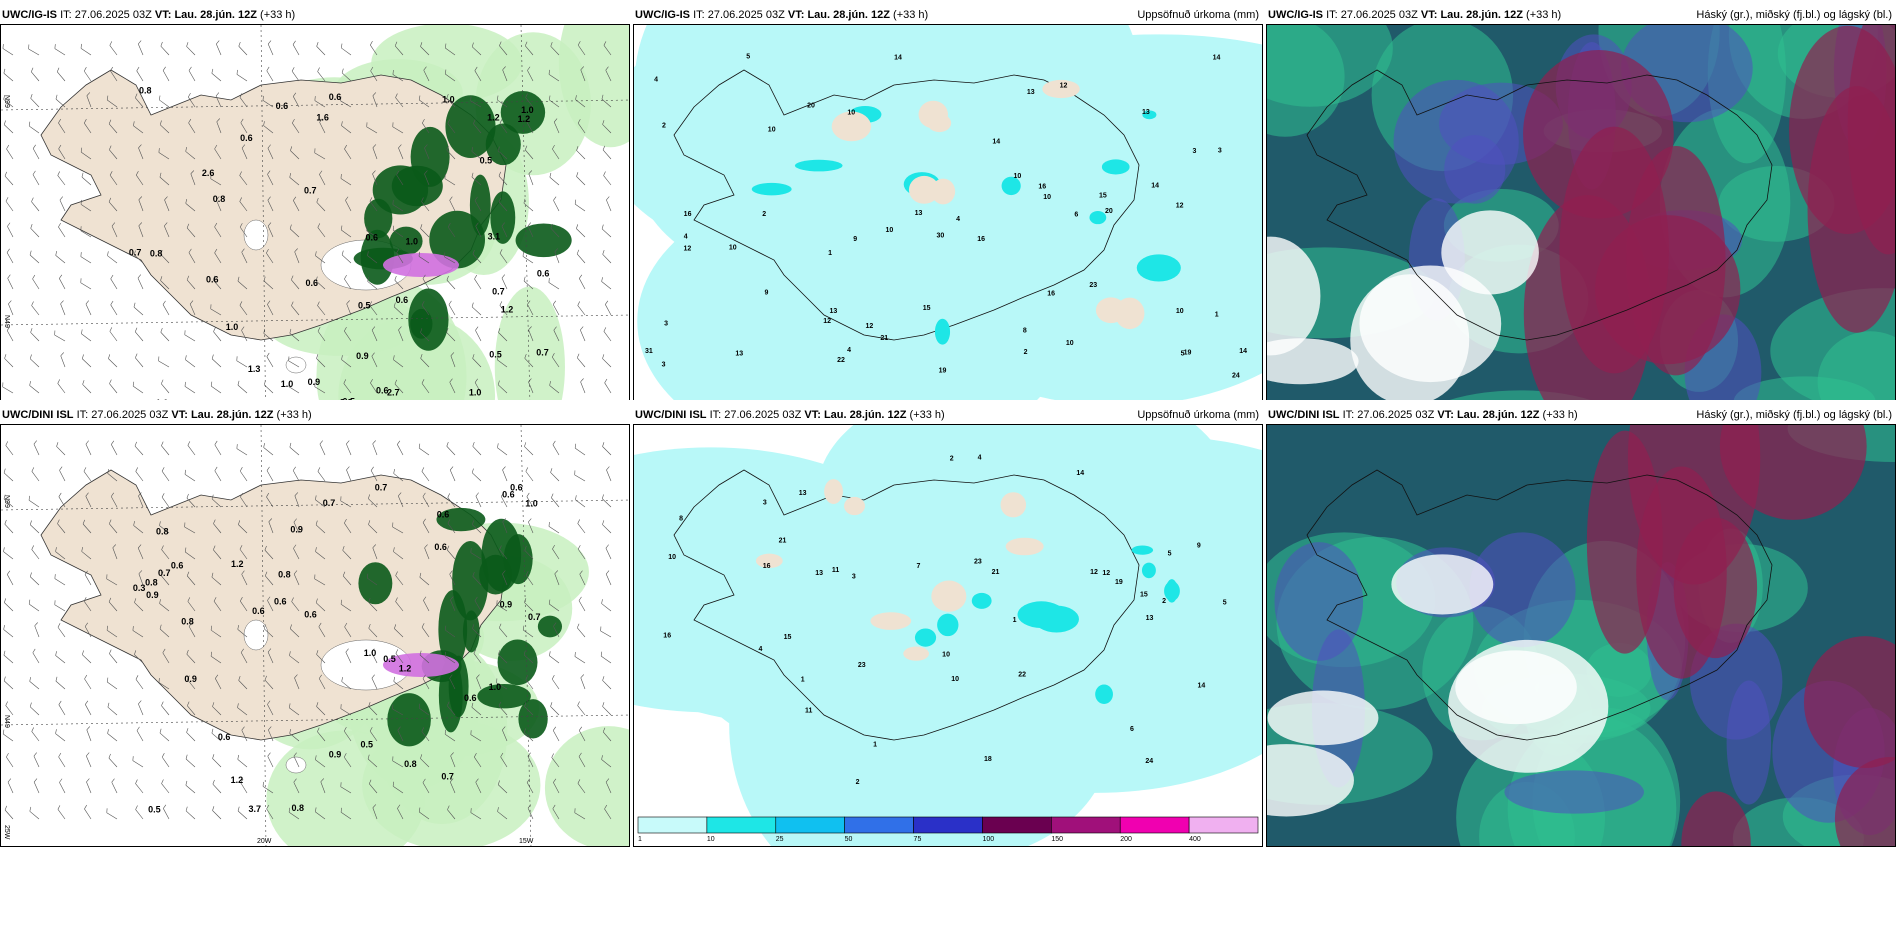  What do you see at coordinates (278, 15) in the screenshot?
I see `lead-time: (+33 h)` at bounding box center [278, 15].